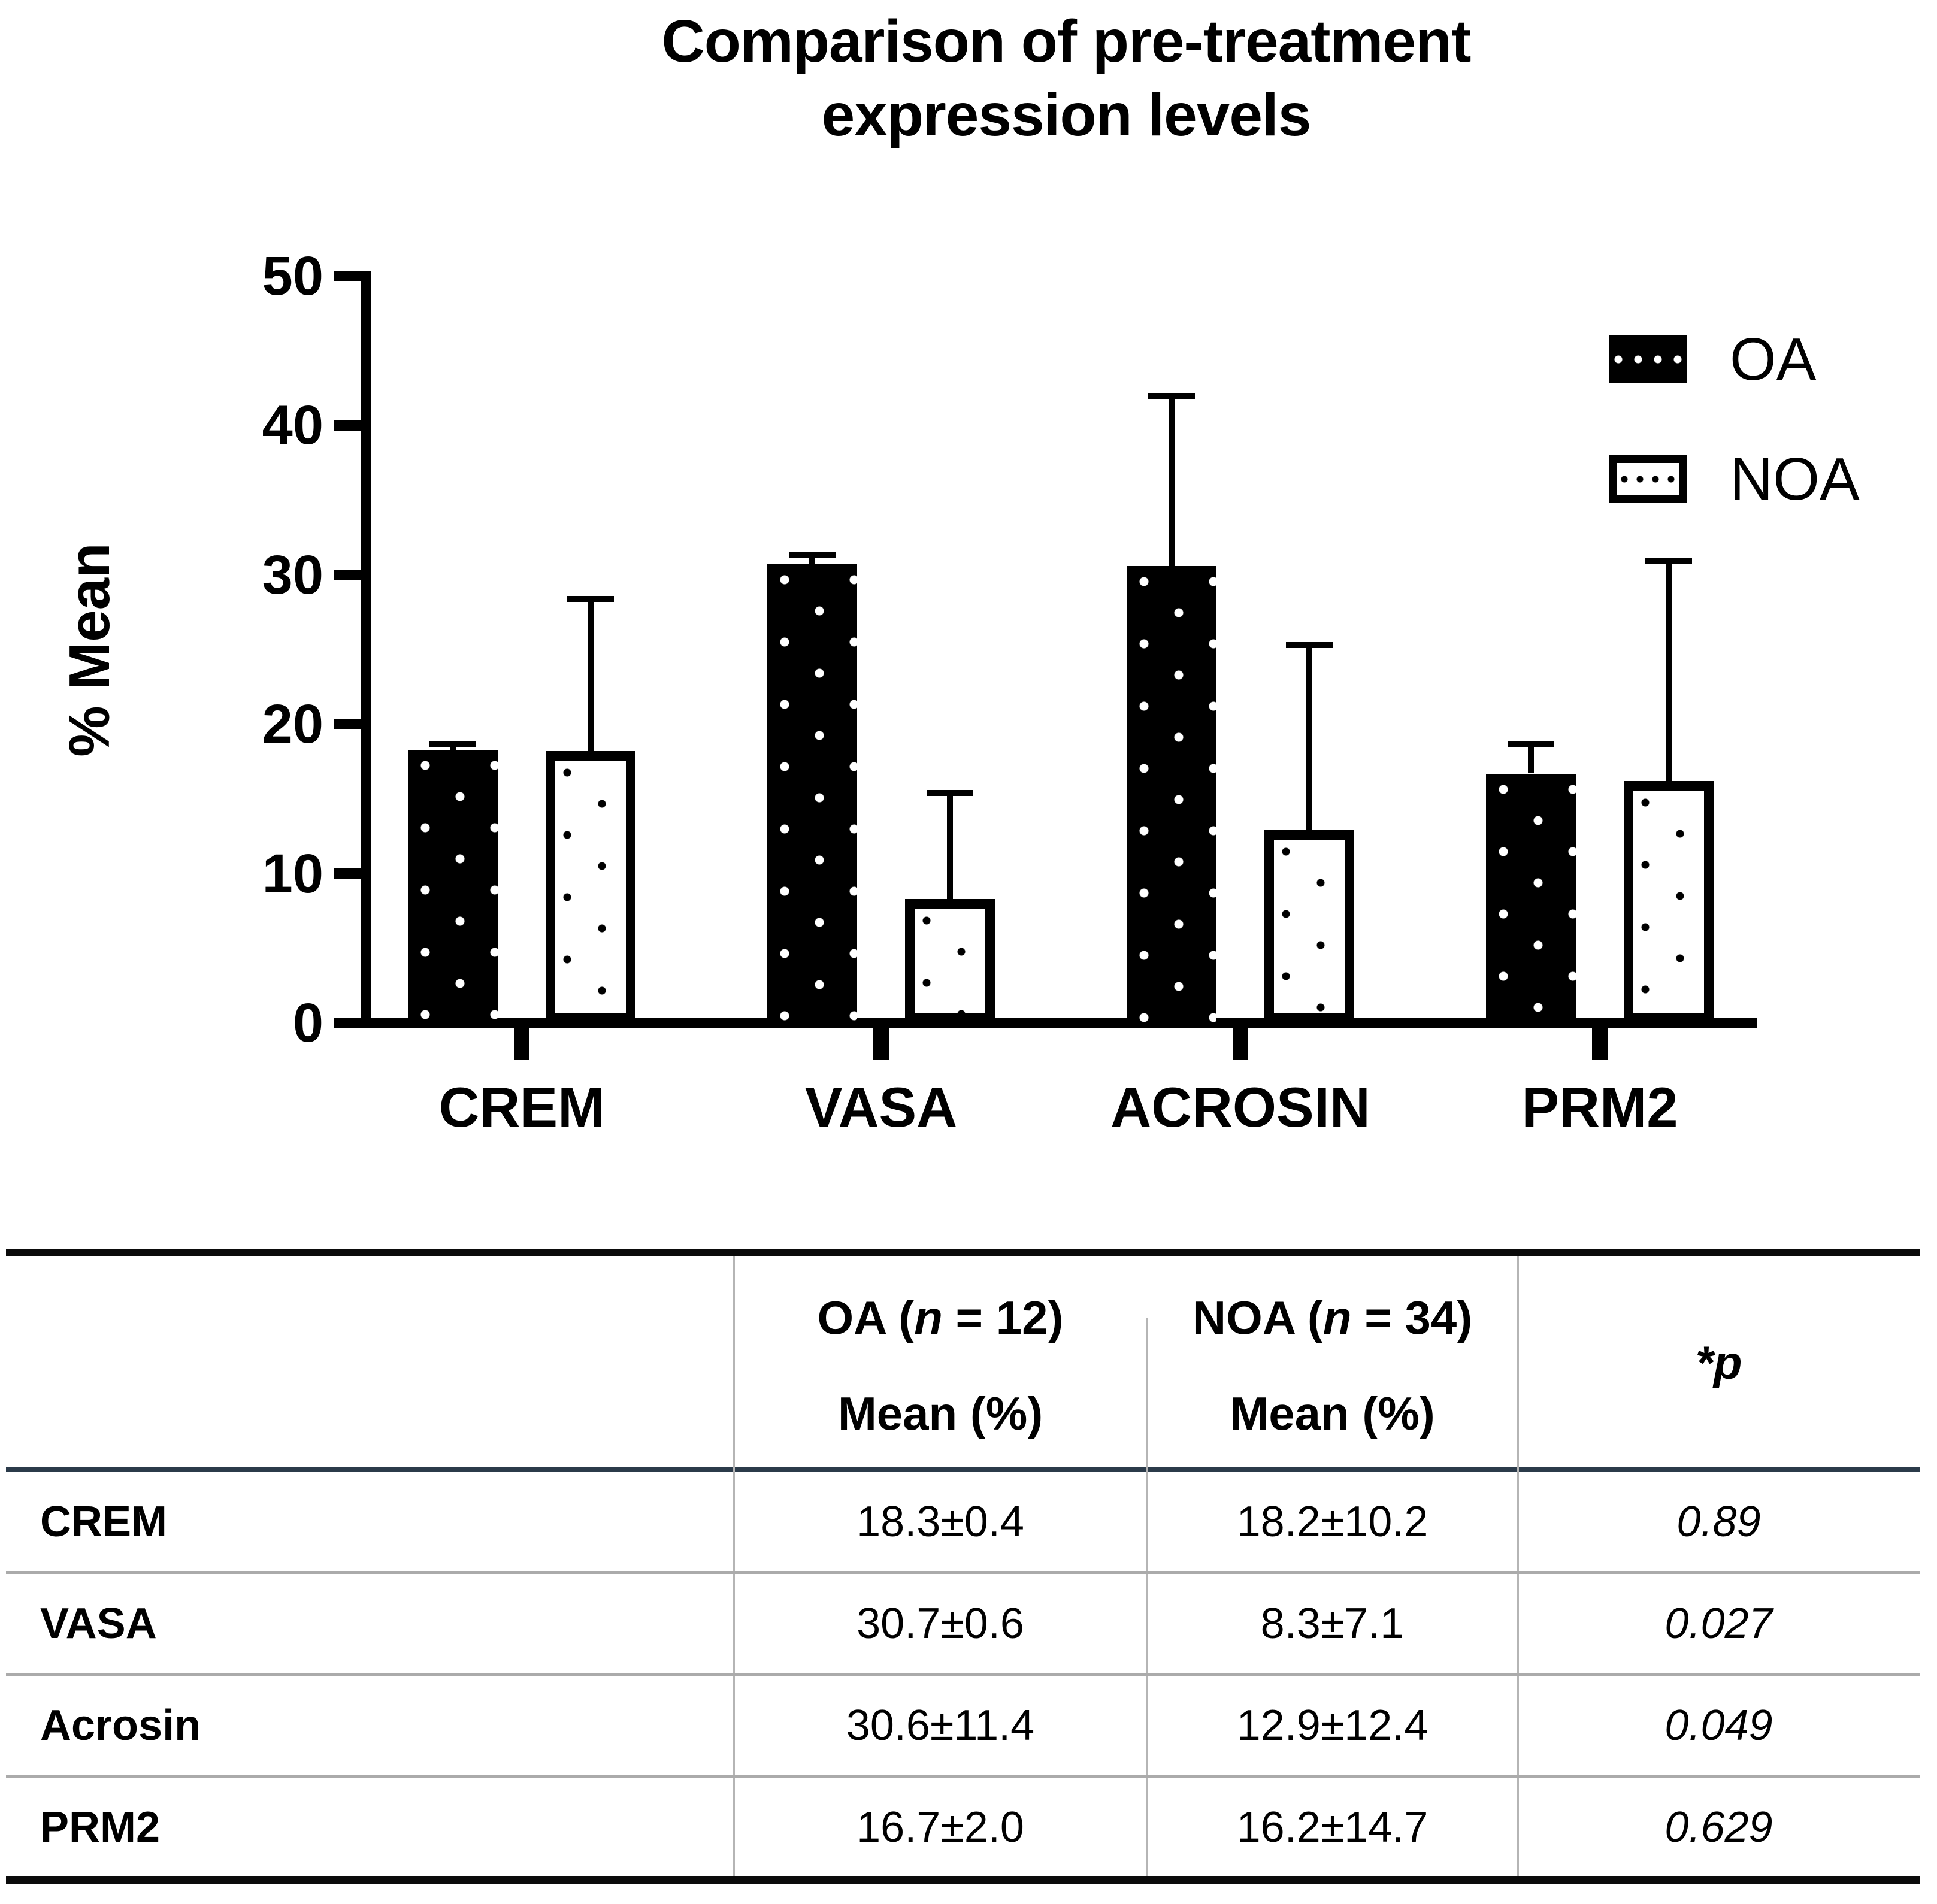 This screenshot has height=1904, width=1937. What do you see at coordinates (1332, 1521) in the screenshot?
I see `table-cell-noa-mean: 18.2±10.2` at bounding box center [1332, 1521].